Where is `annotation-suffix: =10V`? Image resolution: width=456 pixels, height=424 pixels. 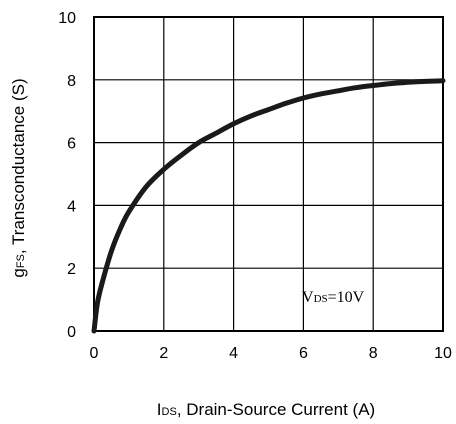
annotation-suffix: =10V is located at coordinates (346, 297).